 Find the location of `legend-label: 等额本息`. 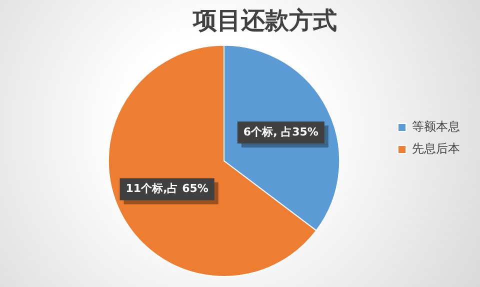

legend-label: 等额本息 is located at coordinates (436, 127).